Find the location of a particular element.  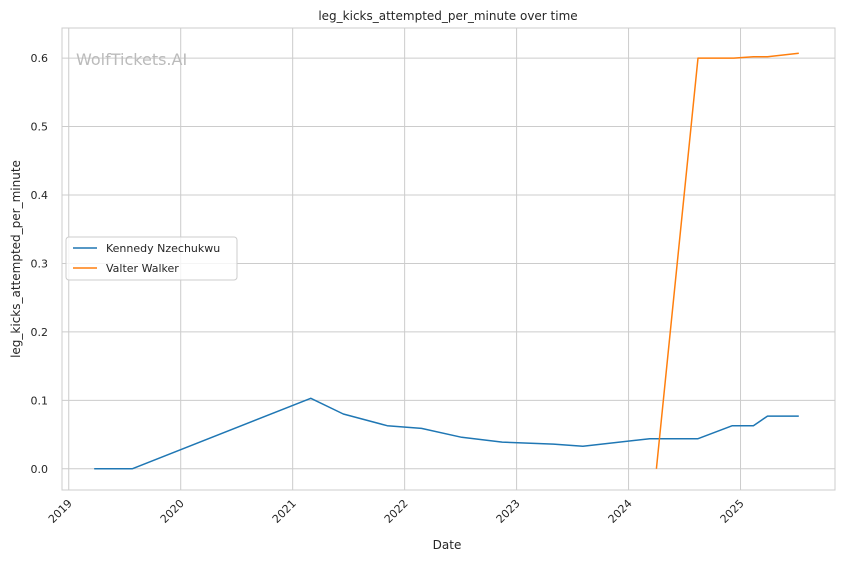

y-tick-labels: 0.0 0.1 0.2 0.3 0.4 0.5 0.6 is located at coordinates (40, 264).